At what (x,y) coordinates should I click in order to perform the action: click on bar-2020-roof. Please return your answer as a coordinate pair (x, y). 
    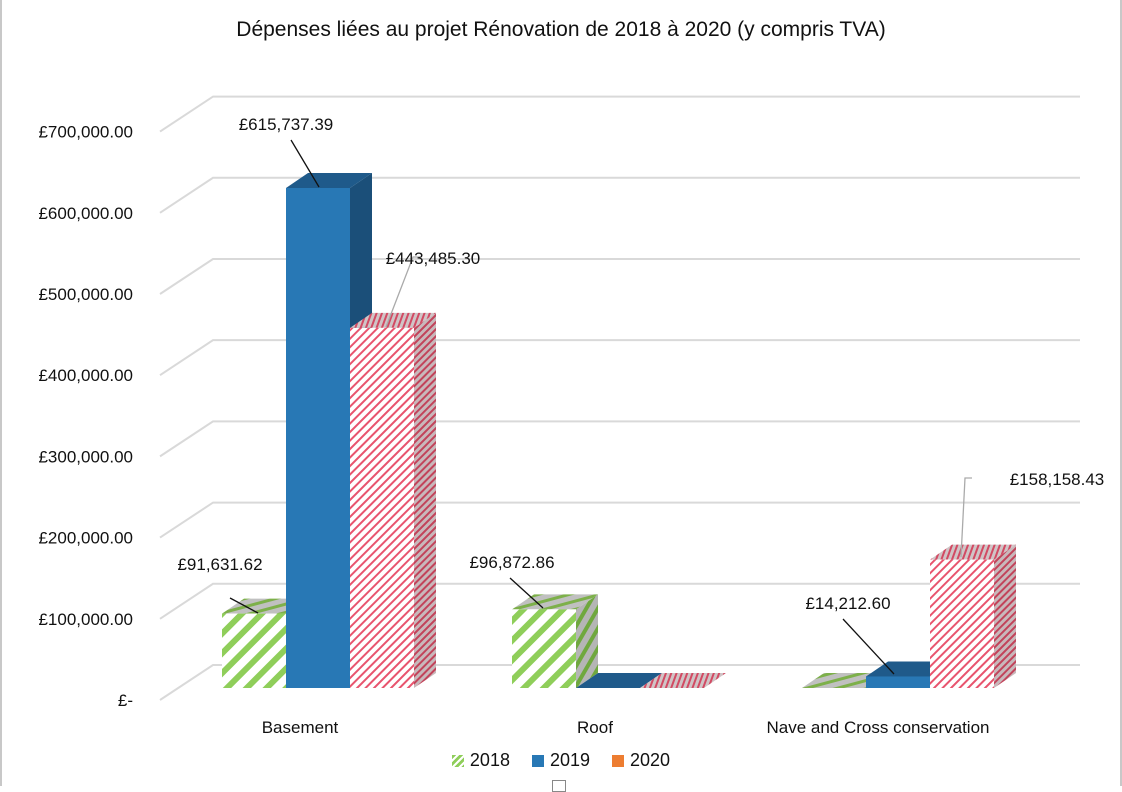
    Looking at the image, I should click on (683, 680).